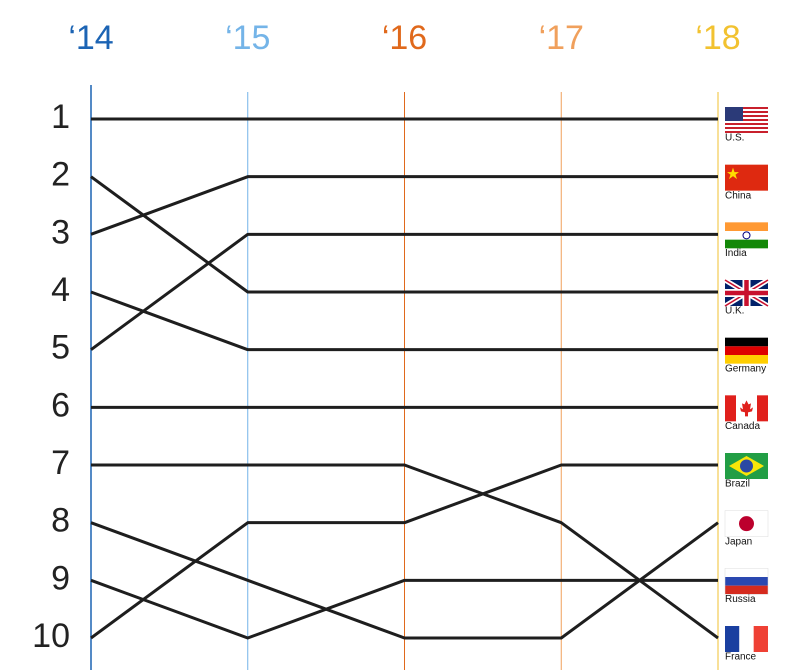  Describe the element at coordinates (734, 138) in the screenshot. I see `country-label: U.S.` at that location.